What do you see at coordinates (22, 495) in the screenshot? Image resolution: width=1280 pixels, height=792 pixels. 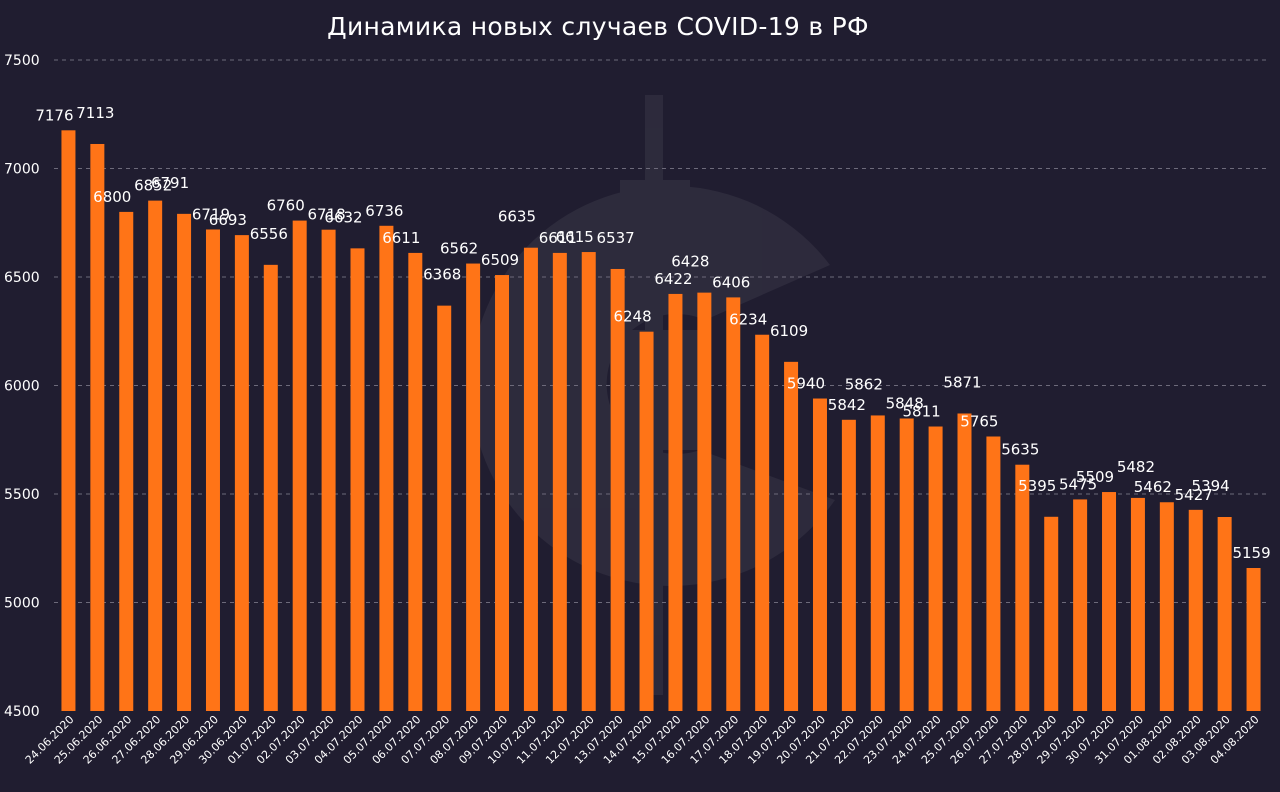 I see `y-tick-label: 5500` at bounding box center [22, 495].